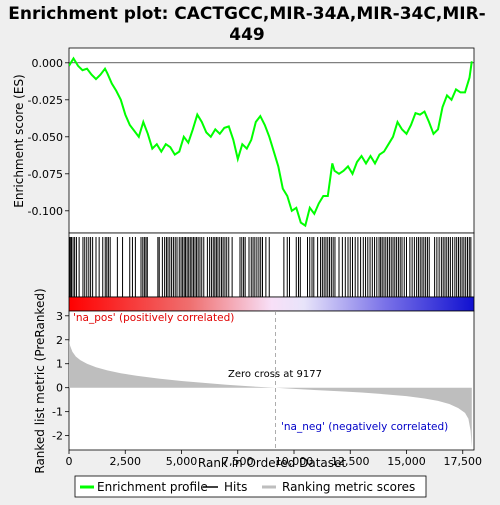 The width and height of the screenshot is (500, 505). Describe the element at coordinates (152, 487) in the screenshot. I see `legend-enrichment-label: Enrichment profile` at that location.